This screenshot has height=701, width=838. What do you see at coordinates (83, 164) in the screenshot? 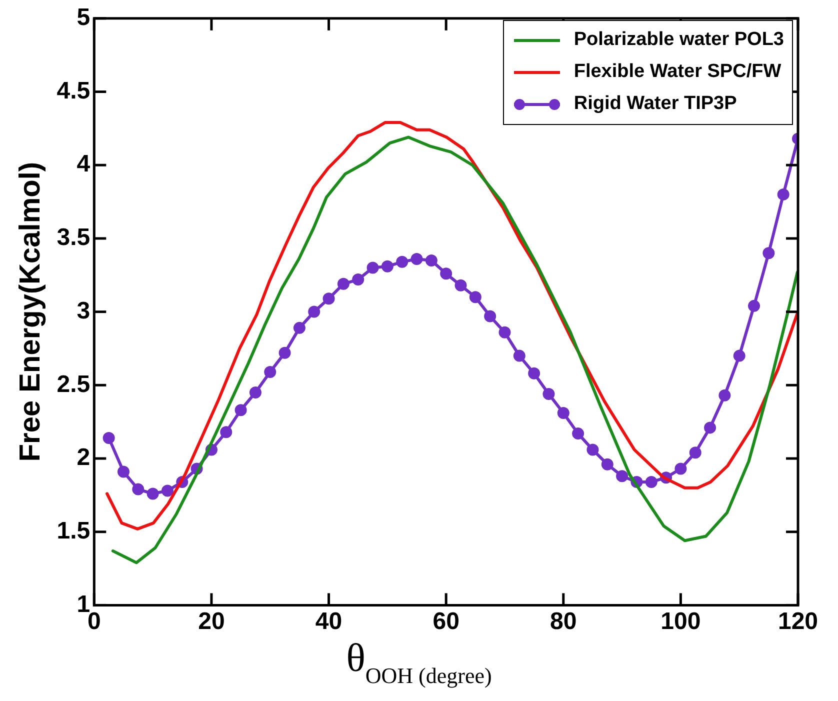
I see `y-tick-label: 4` at bounding box center [83, 164].